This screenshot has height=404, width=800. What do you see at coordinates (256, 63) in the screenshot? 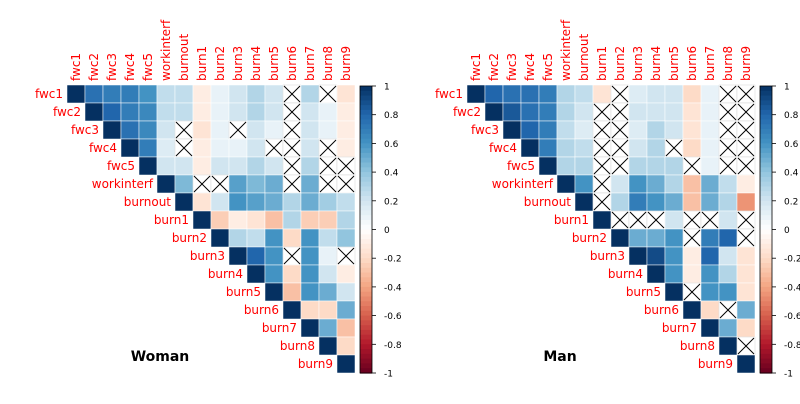
I see `column-label: burn4` at bounding box center [256, 63].